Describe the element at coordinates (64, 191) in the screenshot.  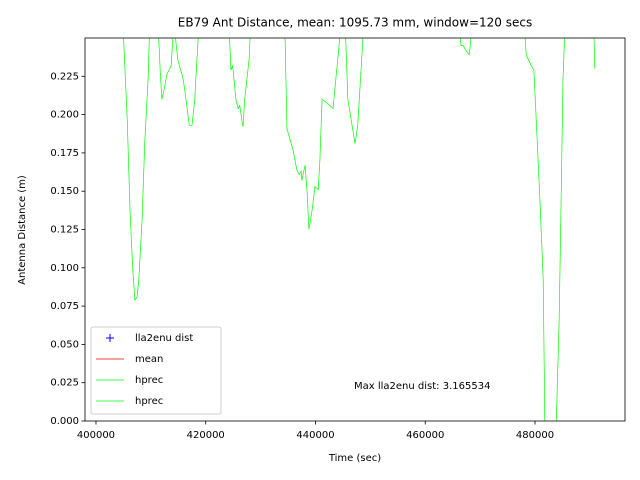
I see `y-tick-label: 0.150` at that location.